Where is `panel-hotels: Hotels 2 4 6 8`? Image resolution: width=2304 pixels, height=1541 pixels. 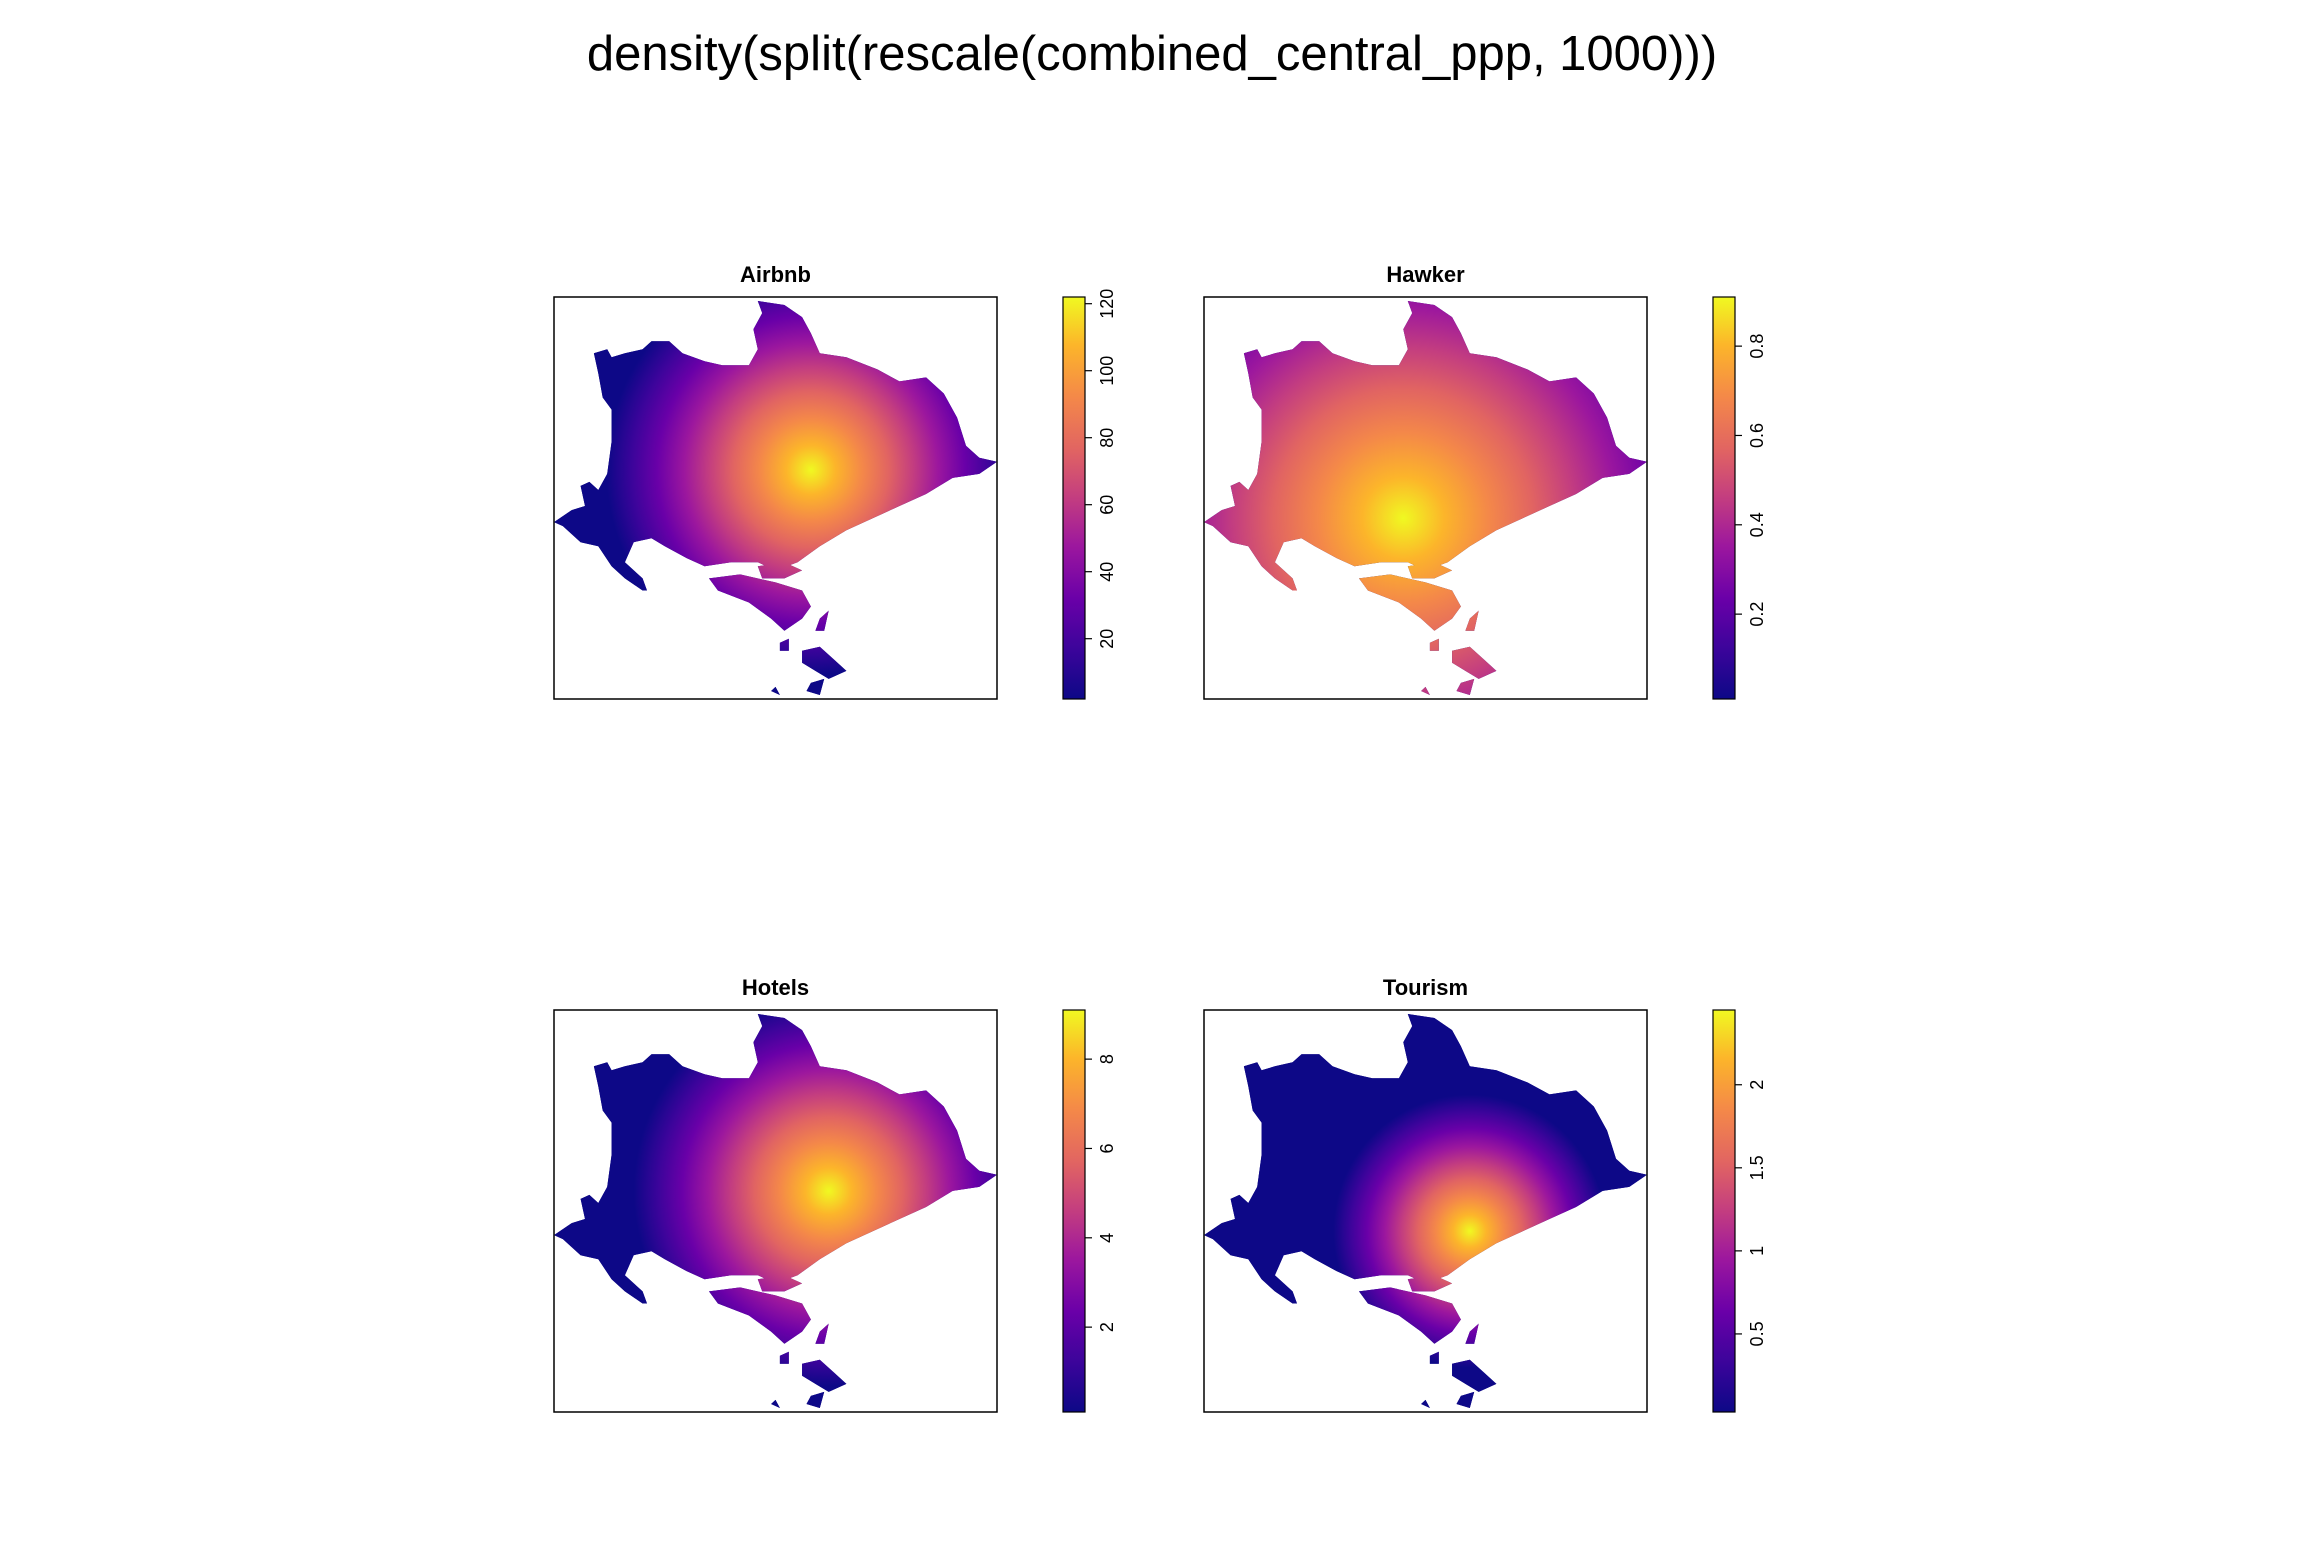
panel-hotels: Hotels 2 4 6 8 is located at coordinates (835, 1194).